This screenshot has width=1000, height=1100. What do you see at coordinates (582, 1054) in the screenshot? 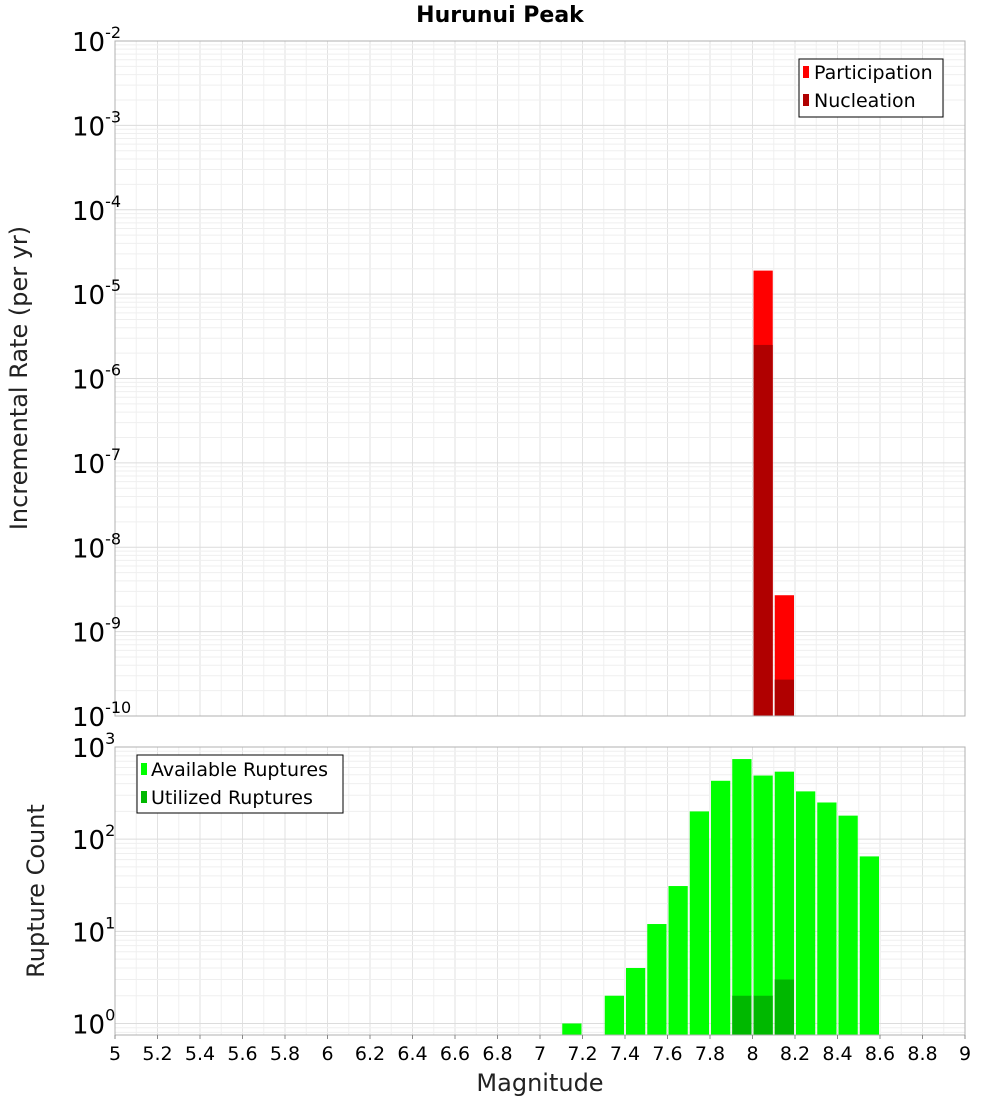
I see `x-tick-label: 7.2` at bounding box center [582, 1054].